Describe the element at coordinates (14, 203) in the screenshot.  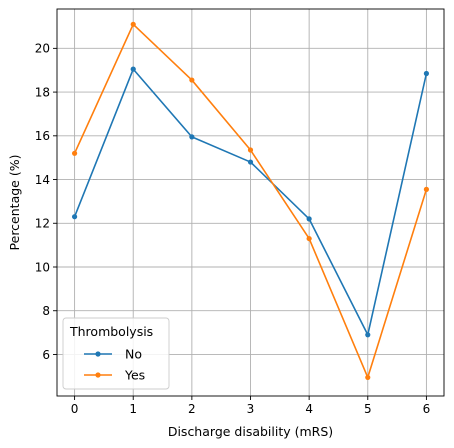
I see `y-axis-label: Percentage (%)` at that location.